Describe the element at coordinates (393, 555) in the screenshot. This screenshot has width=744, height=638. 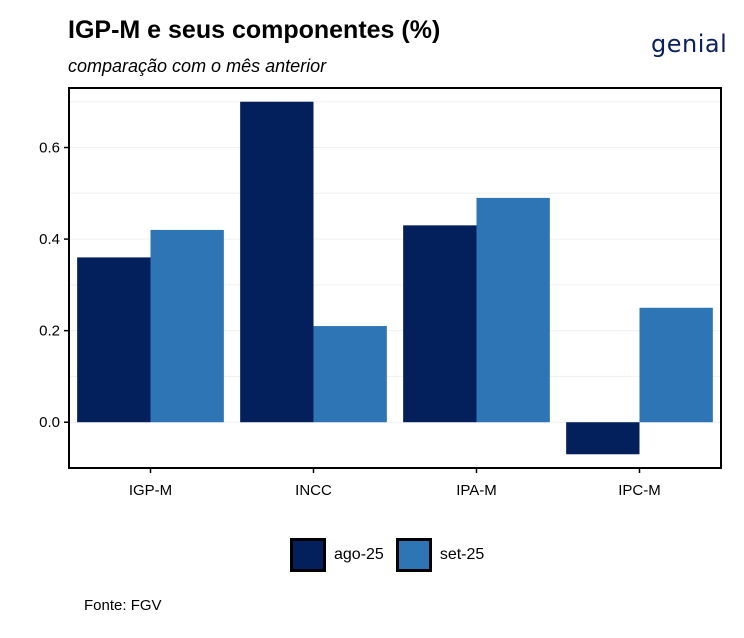
I see `legend: ago-25 set-25` at that location.